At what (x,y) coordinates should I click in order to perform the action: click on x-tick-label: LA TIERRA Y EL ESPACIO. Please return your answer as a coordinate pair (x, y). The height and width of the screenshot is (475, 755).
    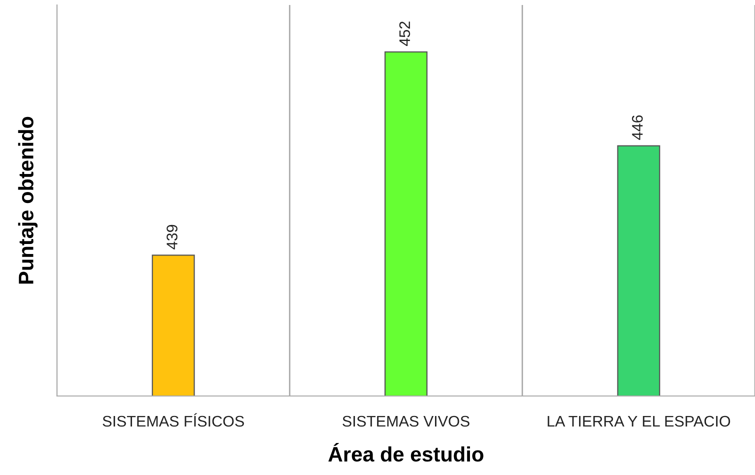
    Looking at the image, I should click on (639, 421).